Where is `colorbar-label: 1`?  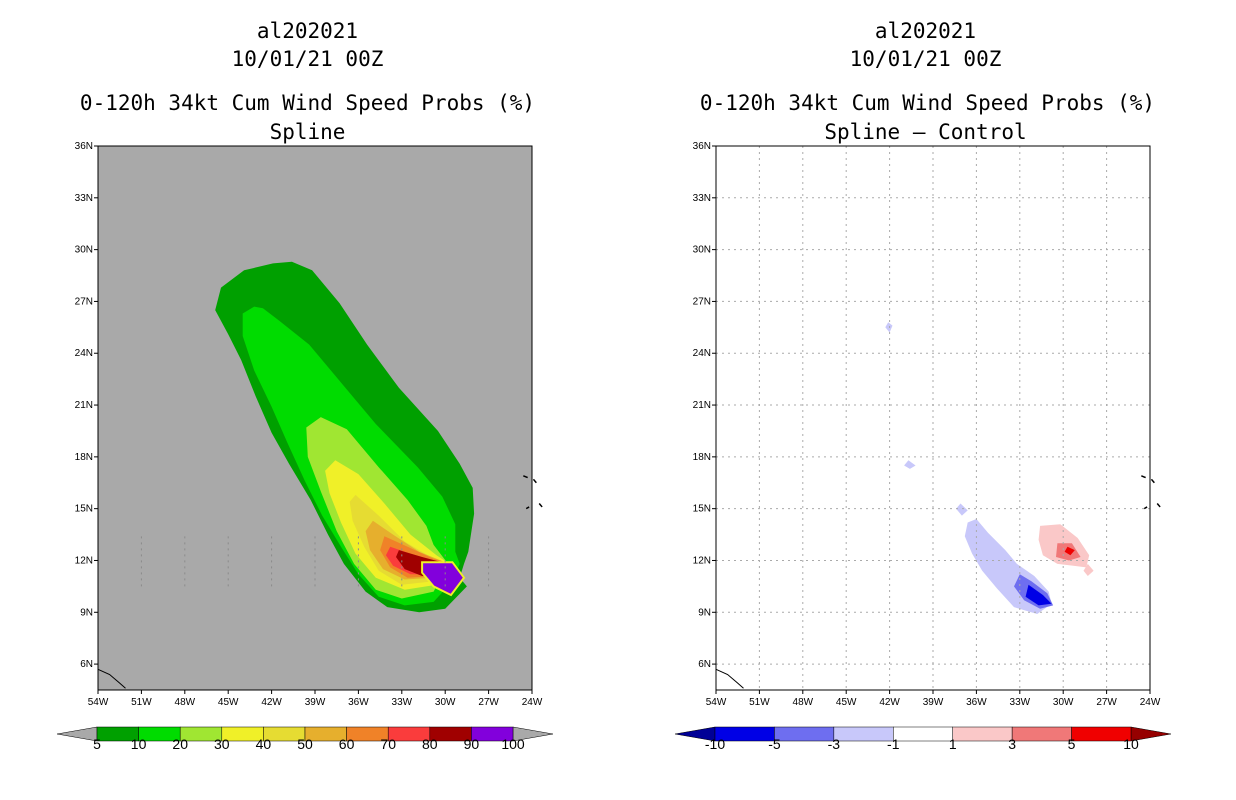 colorbar-label: 1 is located at coordinates (953, 744).